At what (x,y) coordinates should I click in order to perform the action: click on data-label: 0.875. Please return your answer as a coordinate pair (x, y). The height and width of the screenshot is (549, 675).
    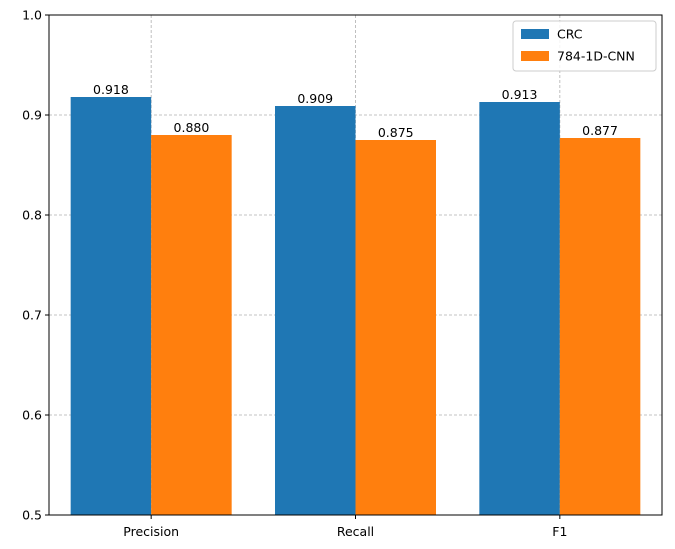
    Looking at the image, I should click on (396, 132).